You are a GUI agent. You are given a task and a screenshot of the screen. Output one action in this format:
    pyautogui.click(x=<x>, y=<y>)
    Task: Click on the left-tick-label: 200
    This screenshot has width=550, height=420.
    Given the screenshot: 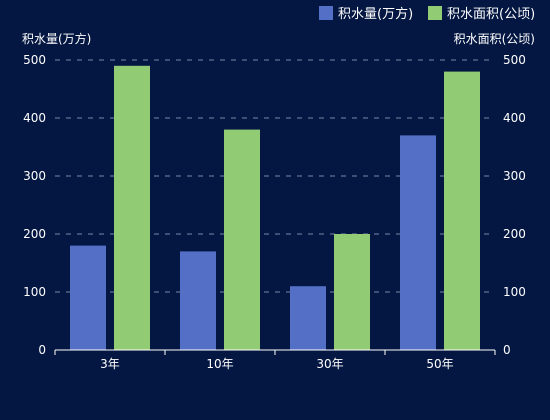 What is the action you would take?
    pyautogui.click(x=34, y=234)
    